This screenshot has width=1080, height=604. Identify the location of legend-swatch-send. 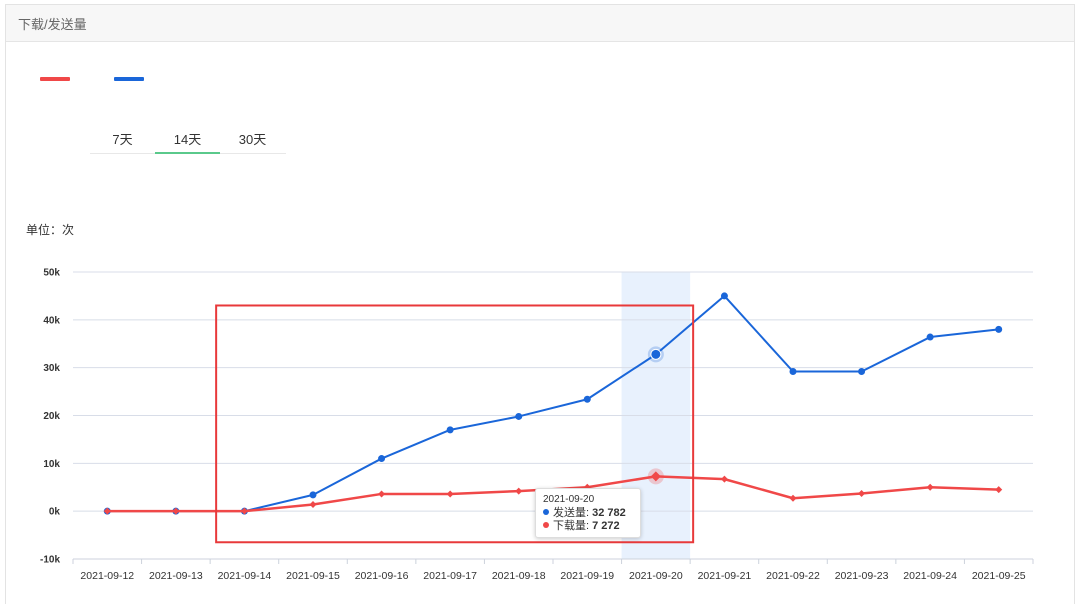
(129, 79).